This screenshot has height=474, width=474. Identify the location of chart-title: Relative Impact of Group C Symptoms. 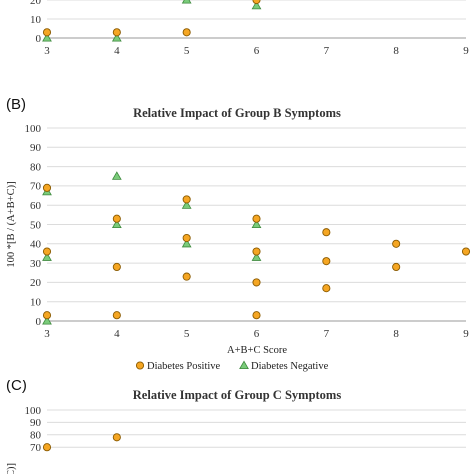
(237, 395).